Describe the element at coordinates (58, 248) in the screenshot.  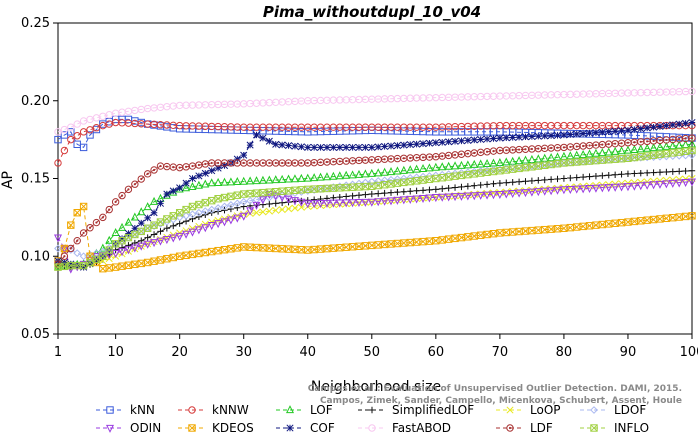
I see `point-ldof-shape` at that location.